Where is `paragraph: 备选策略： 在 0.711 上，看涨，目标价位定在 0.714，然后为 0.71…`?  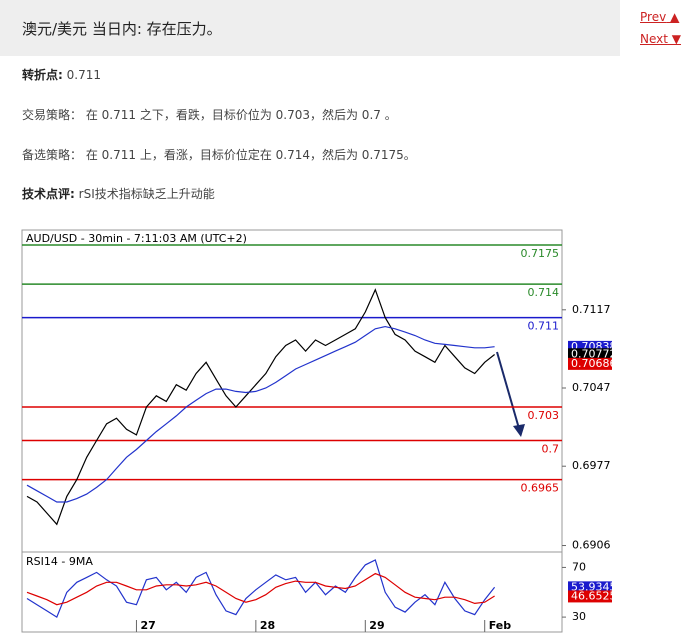
paragraph: 备选策略： 在 0.711 上，看涨，目标价位定在 0.714，然后为 0.71… is located at coordinates (219, 154).